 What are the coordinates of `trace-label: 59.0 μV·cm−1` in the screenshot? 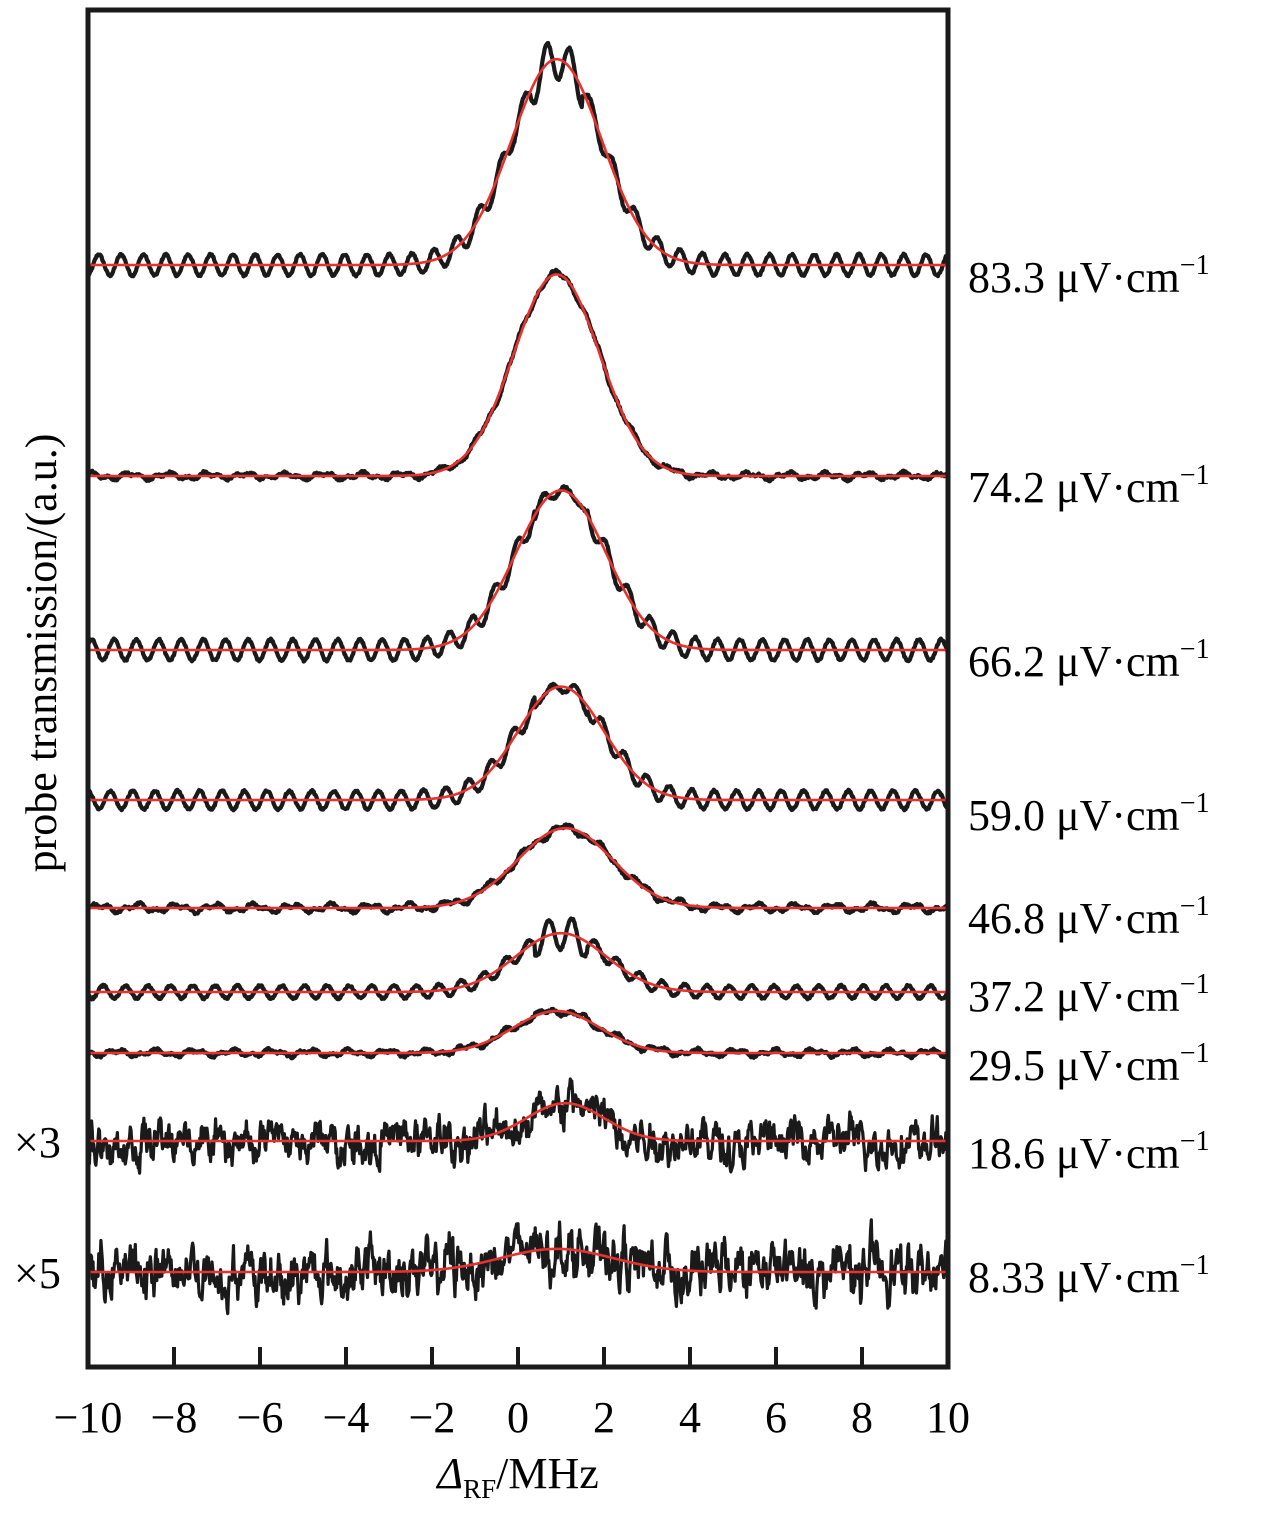 It's located at (1089, 814).